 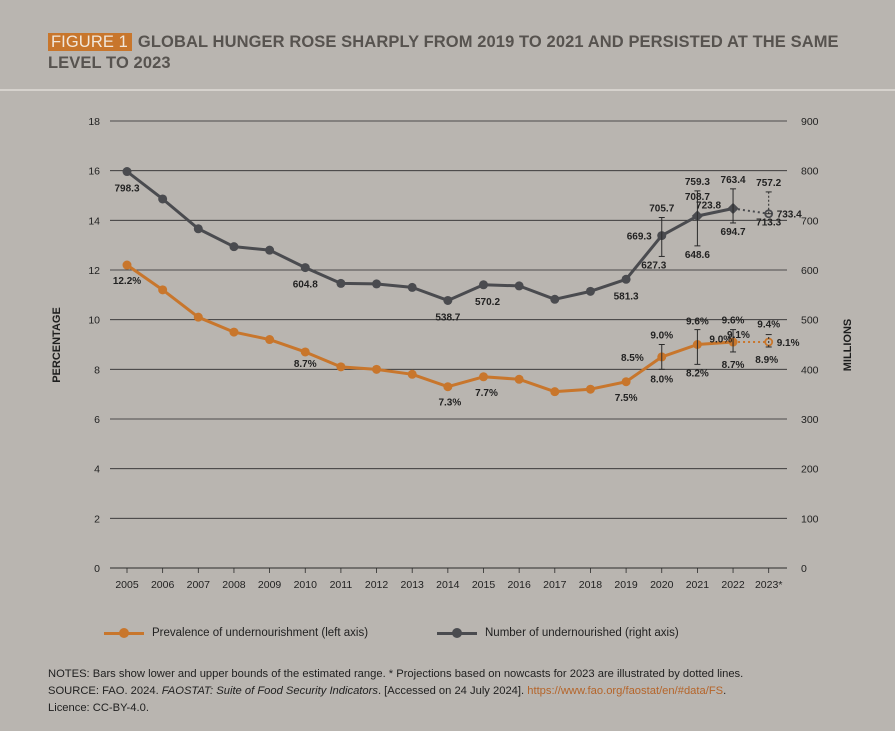 I want to click on prevalence-data-label: 9.0%, so click(x=720, y=340).